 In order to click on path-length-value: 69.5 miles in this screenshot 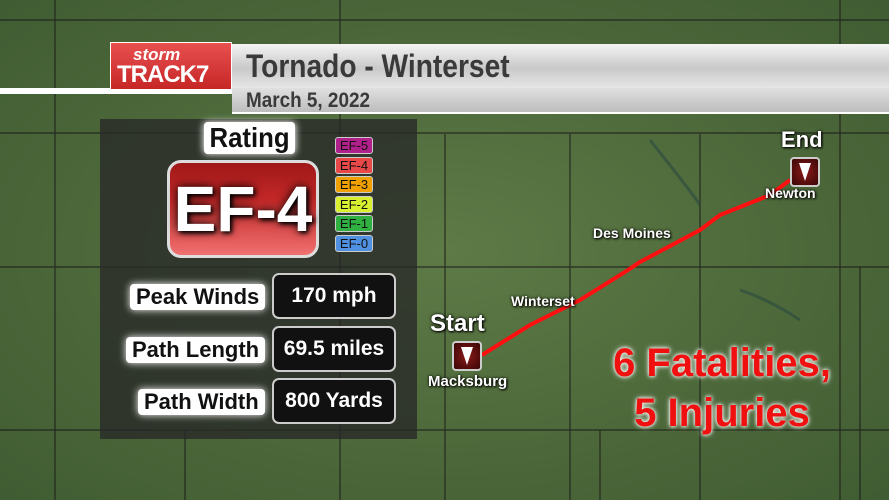, I will do `click(334, 349)`.